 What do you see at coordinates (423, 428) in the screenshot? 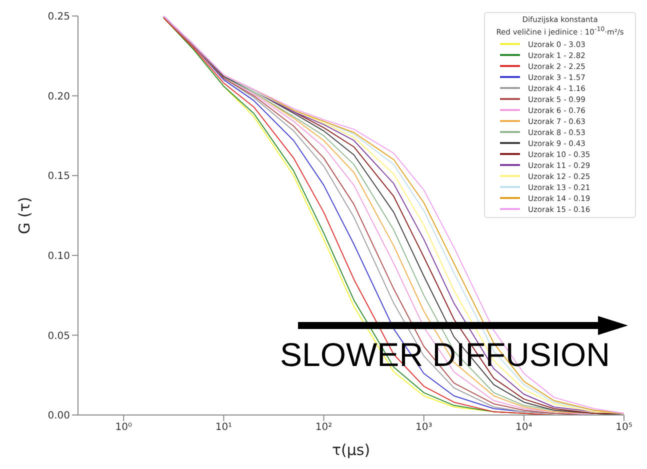
I see `x-tick-label: 10³` at bounding box center [423, 428].